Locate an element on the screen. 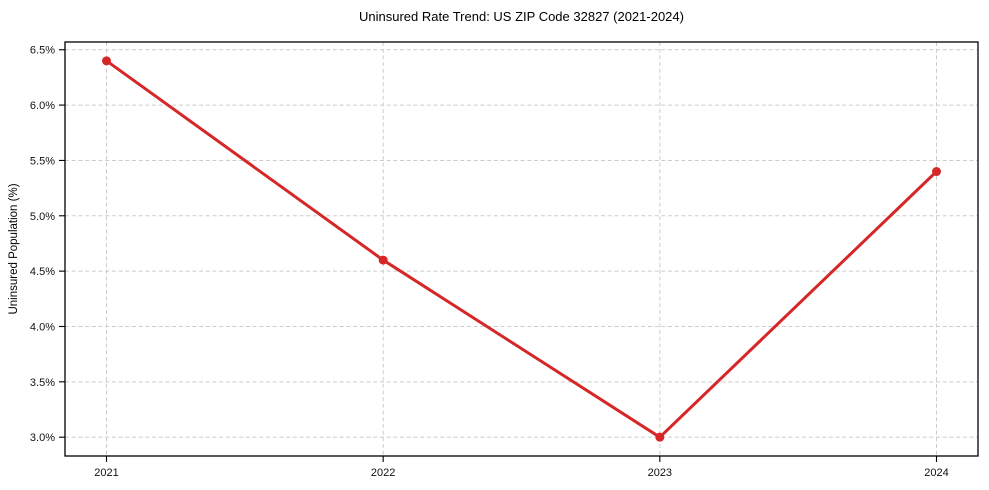  x-tick-label: 2024 is located at coordinates (936, 473).